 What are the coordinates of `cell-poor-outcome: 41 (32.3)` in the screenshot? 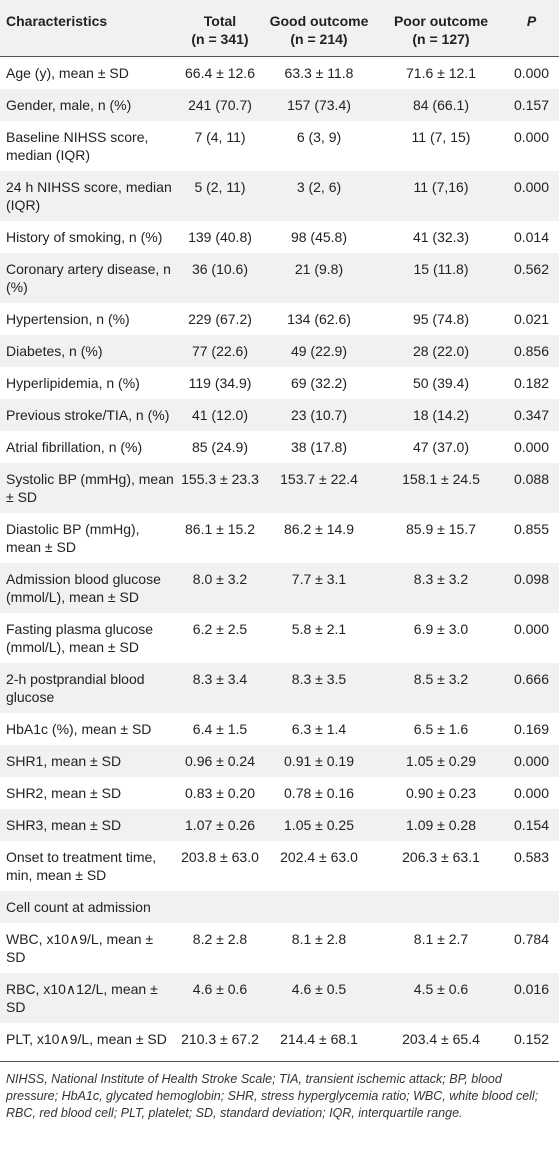 It's located at (441, 237).